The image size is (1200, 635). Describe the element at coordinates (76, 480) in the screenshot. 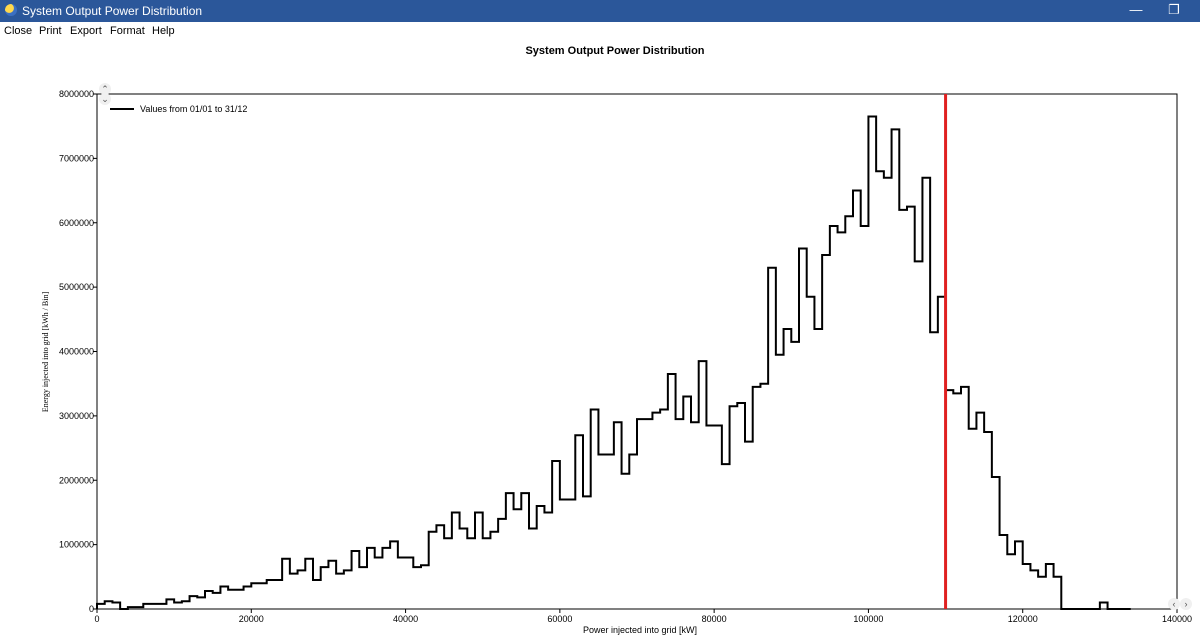

I see `y-tick-label: 2000000` at that location.